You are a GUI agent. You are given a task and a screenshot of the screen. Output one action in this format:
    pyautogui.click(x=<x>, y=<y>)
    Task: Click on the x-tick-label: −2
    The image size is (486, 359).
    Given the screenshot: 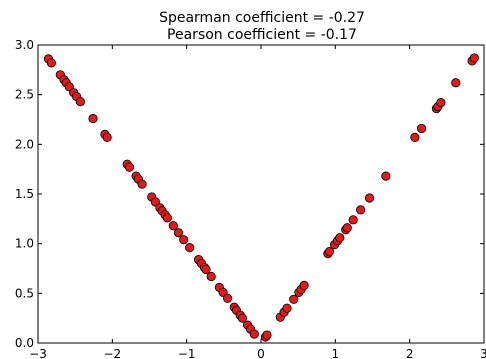 What is the action you would take?
    pyautogui.click(x=112, y=353)
    